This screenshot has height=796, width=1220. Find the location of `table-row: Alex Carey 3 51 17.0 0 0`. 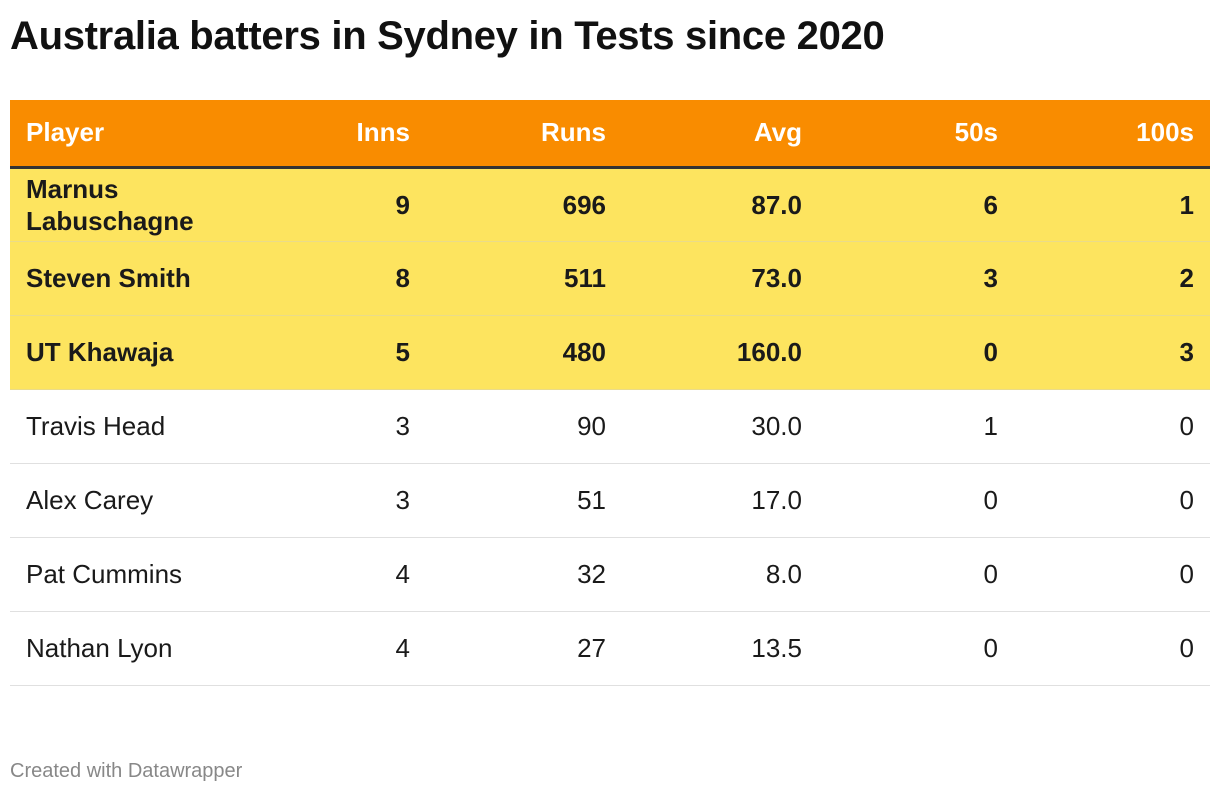

table-row: Alex Carey 3 51 17.0 0 0 is located at coordinates (610, 500).